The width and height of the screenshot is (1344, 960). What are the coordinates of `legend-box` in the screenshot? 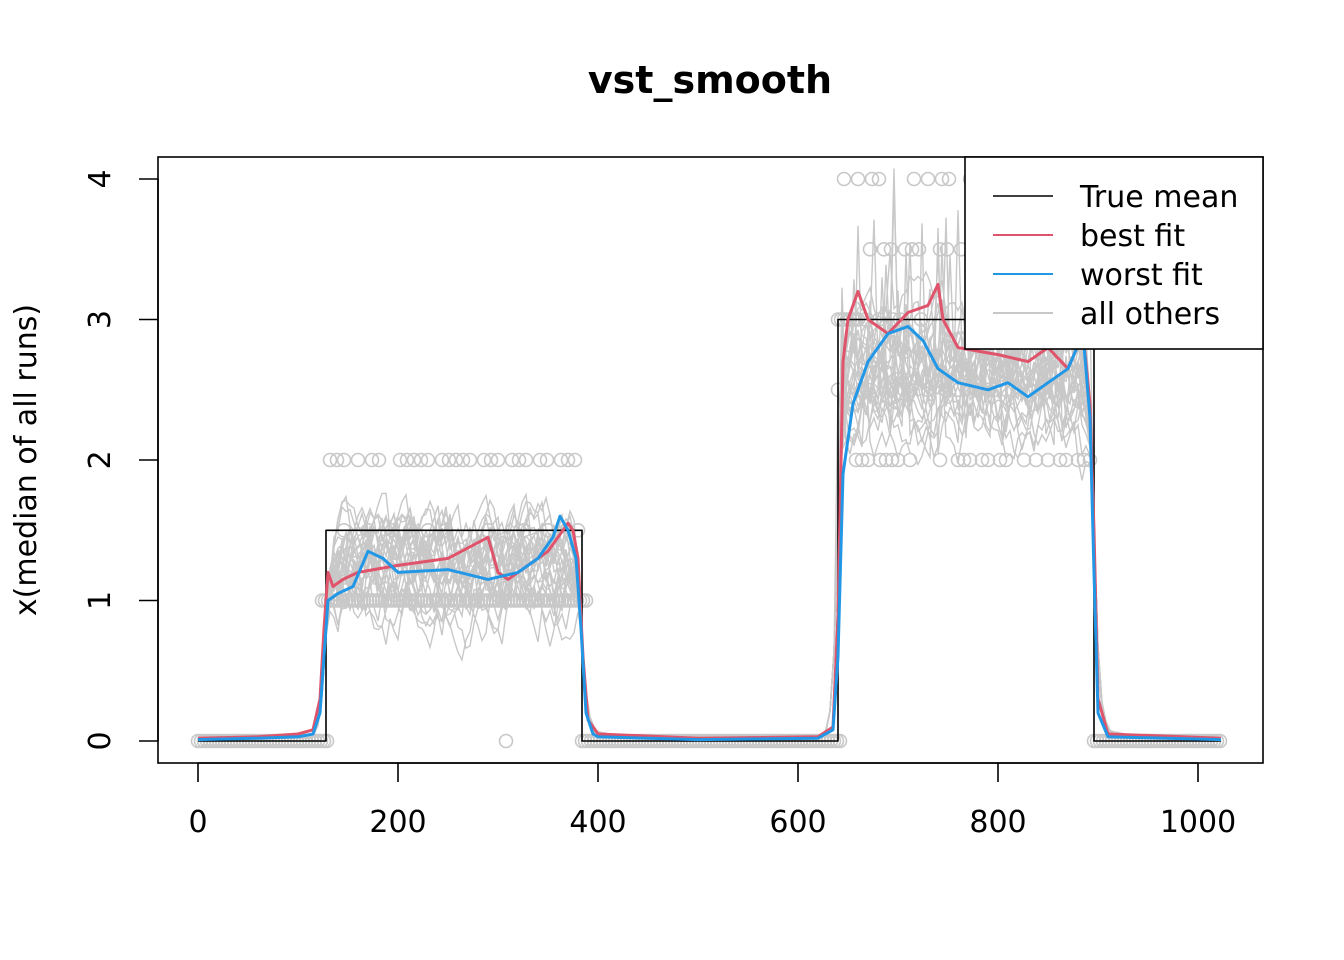 It's located at (1114, 253).